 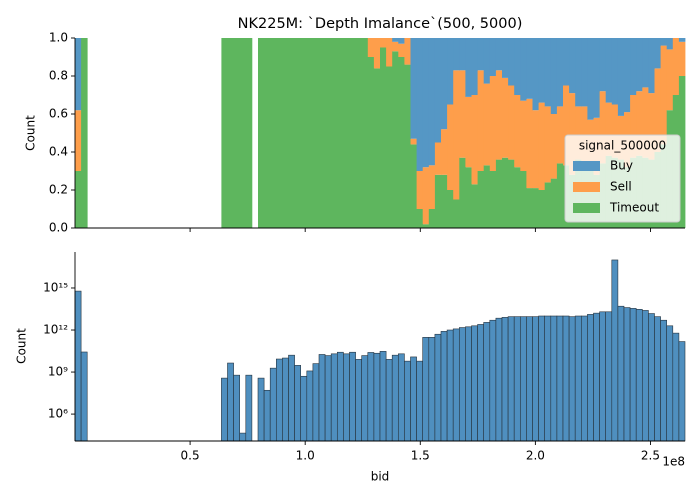 I want to click on x-tick-label: 1.0, so click(x=305, y=456).